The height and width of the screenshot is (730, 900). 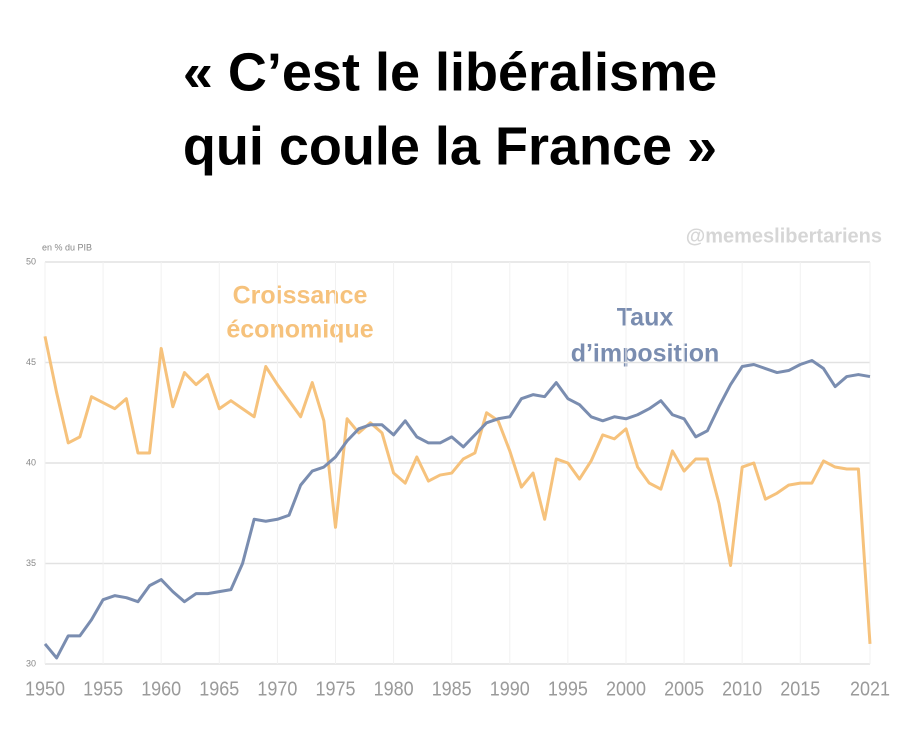 What do you see at coordinates (870, 689) in the screenshot?
I see `x-tick-label: 2021` at bounding box center [870, 689].